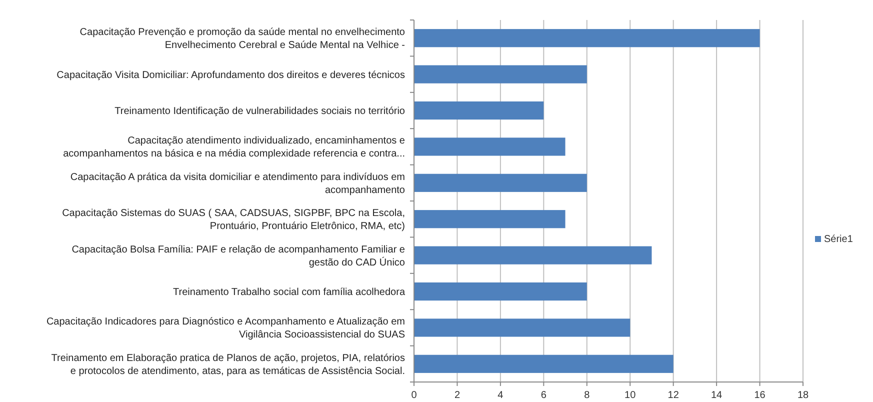 This screenshot has width=873, height=402. Describe the element at coordinates (414, 395) in the screenshot. I see `x-tick-label: 0` at that location.